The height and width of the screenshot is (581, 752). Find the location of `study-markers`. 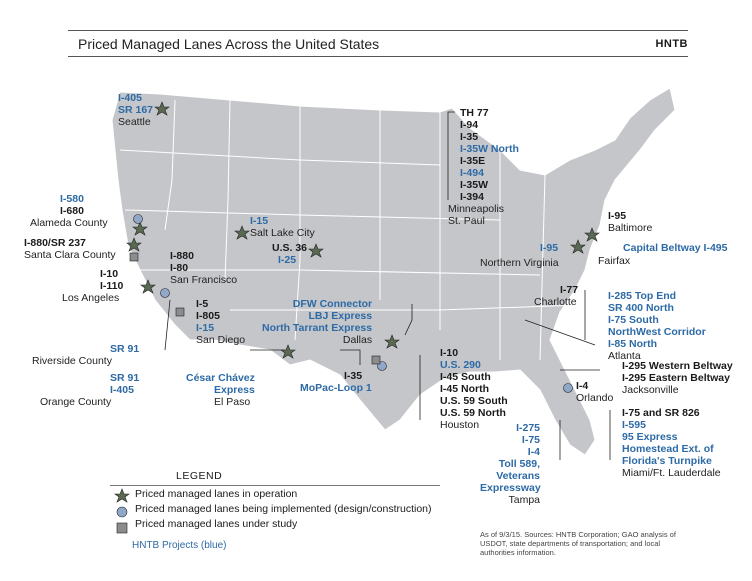

study-markers is located at coordinates (255, 308).